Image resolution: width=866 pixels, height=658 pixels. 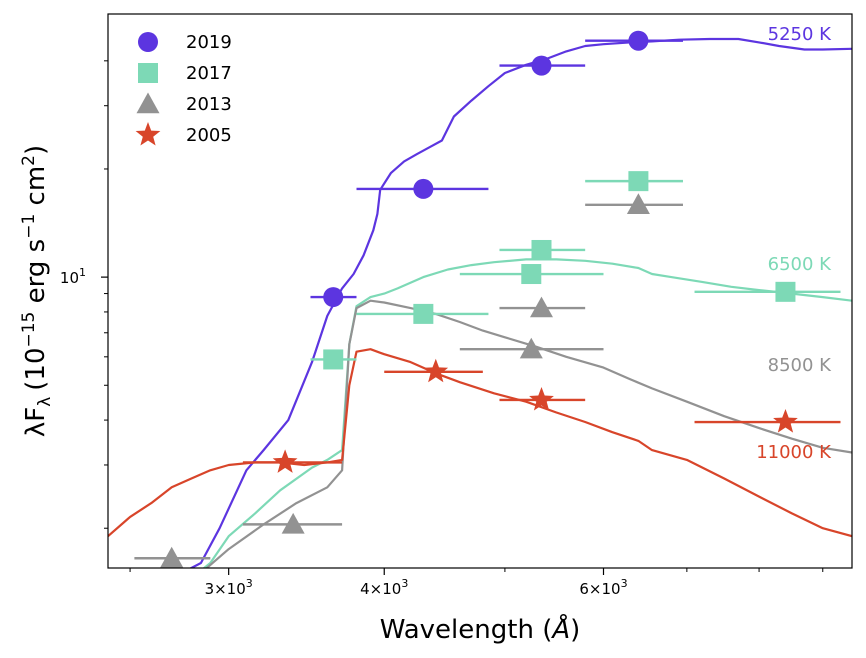 What do you see at coordinates (73, 276) in the screenshot?
I see `y-tick-label-0: 101` at bounding box center [73, 276].